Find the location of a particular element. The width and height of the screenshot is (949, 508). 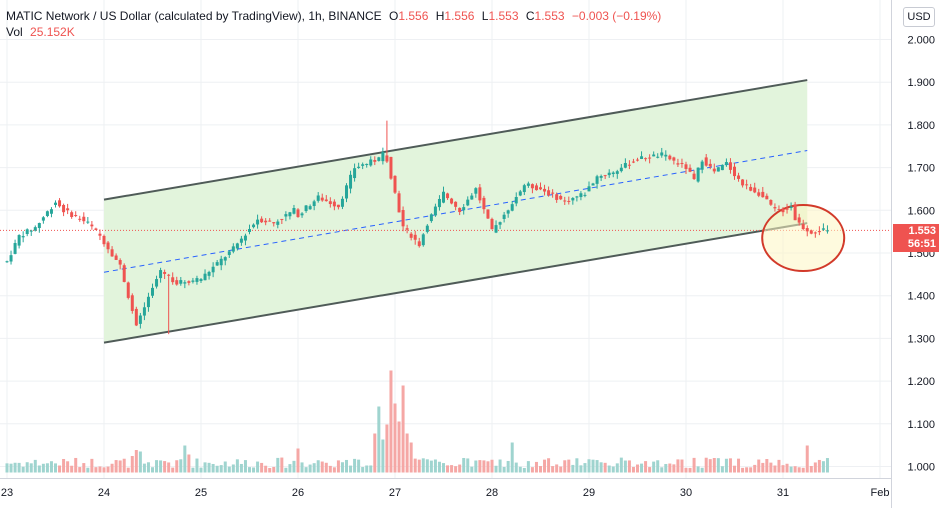

open-value: 1.556 is located at coordinates (413, 16).